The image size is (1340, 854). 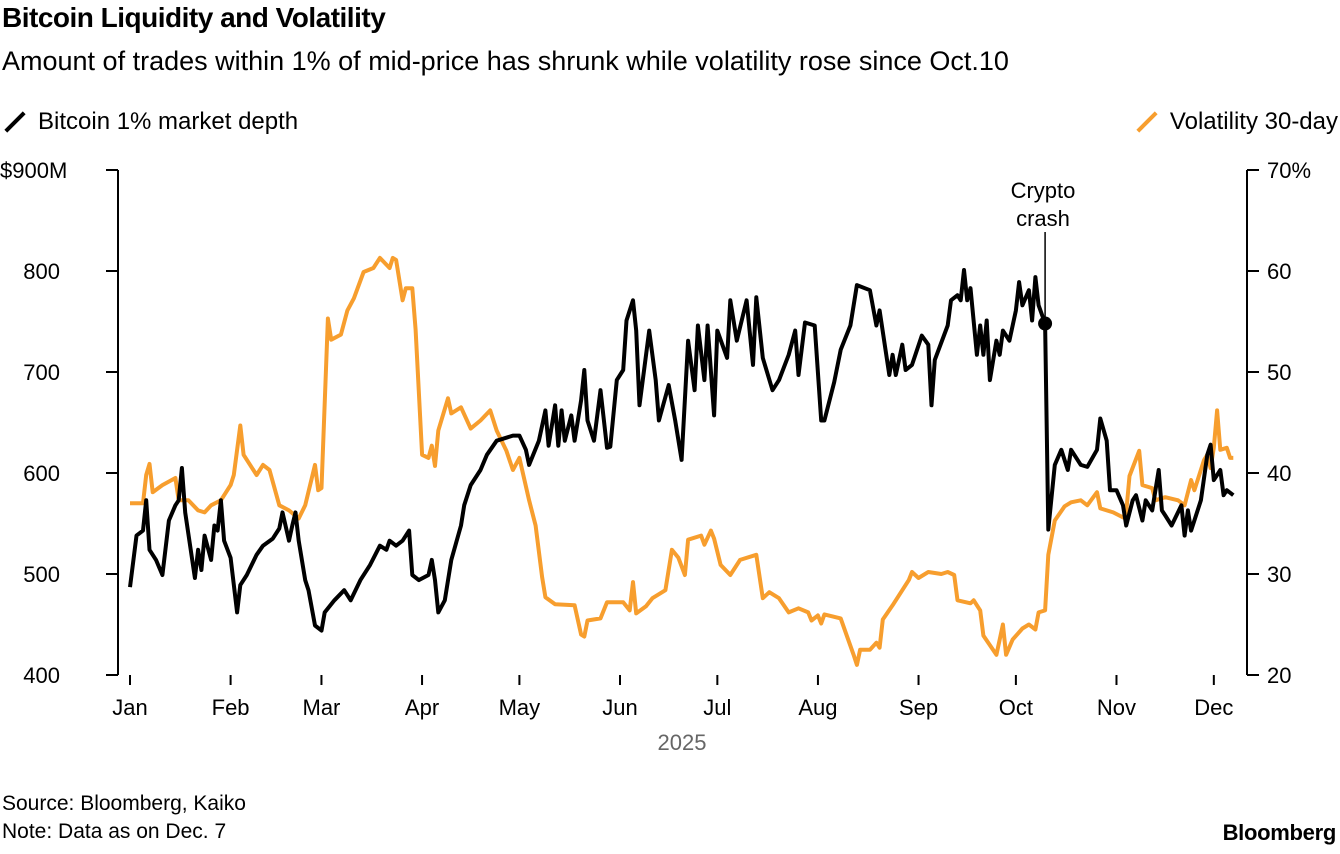 What do you see at coordinates (1213, 707) in the screenshot?
I see `x-tick-label: Dec` at bounding box center [1213, 707].